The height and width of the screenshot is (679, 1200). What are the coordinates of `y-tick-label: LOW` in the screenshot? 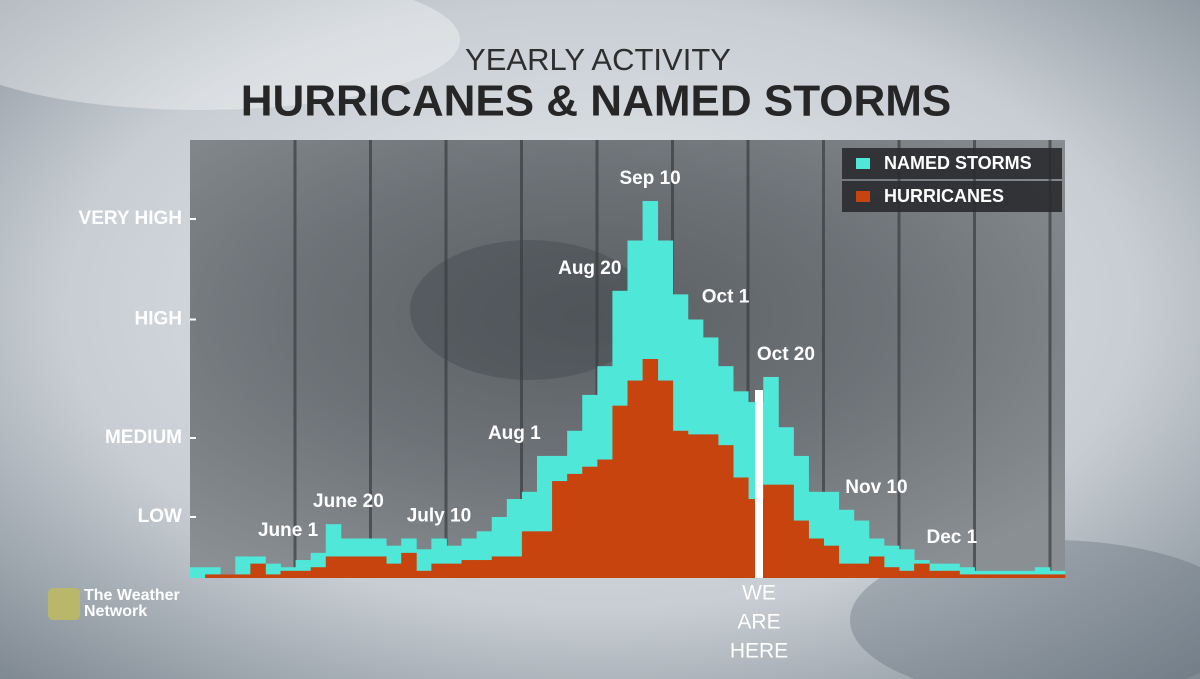 It's located at (160, 516).